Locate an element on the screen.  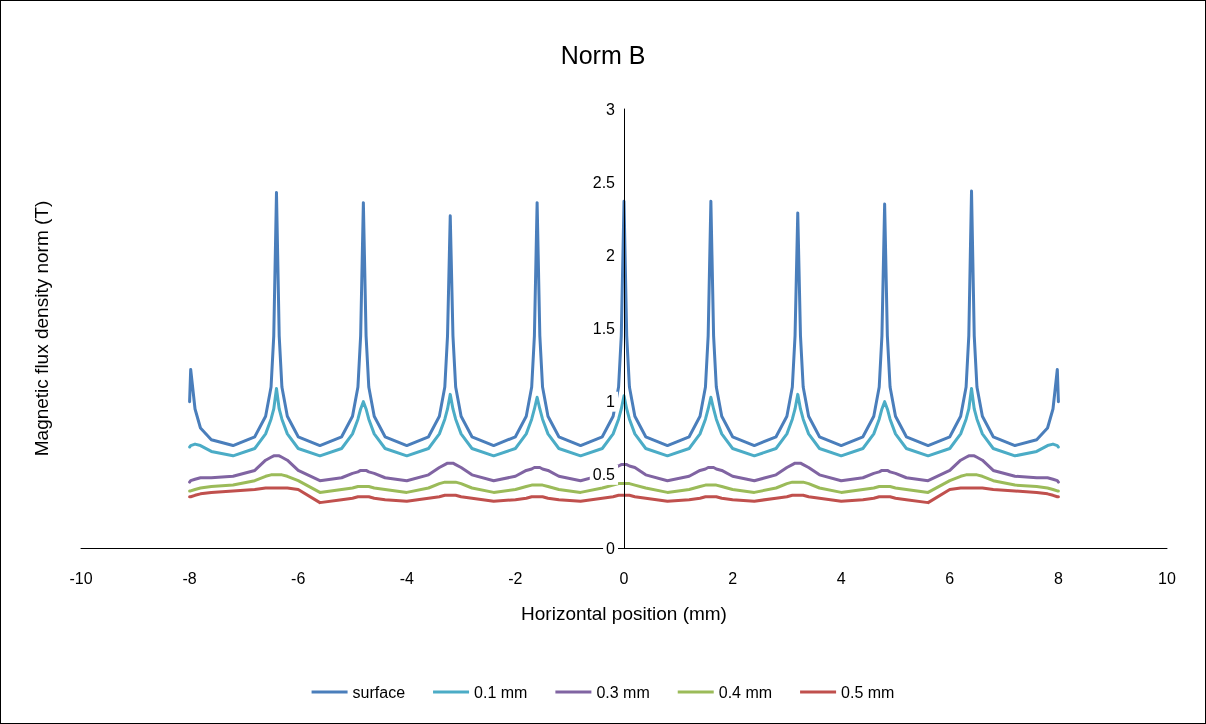
x-tick-label: -4 is located at coordinates (407, 578).